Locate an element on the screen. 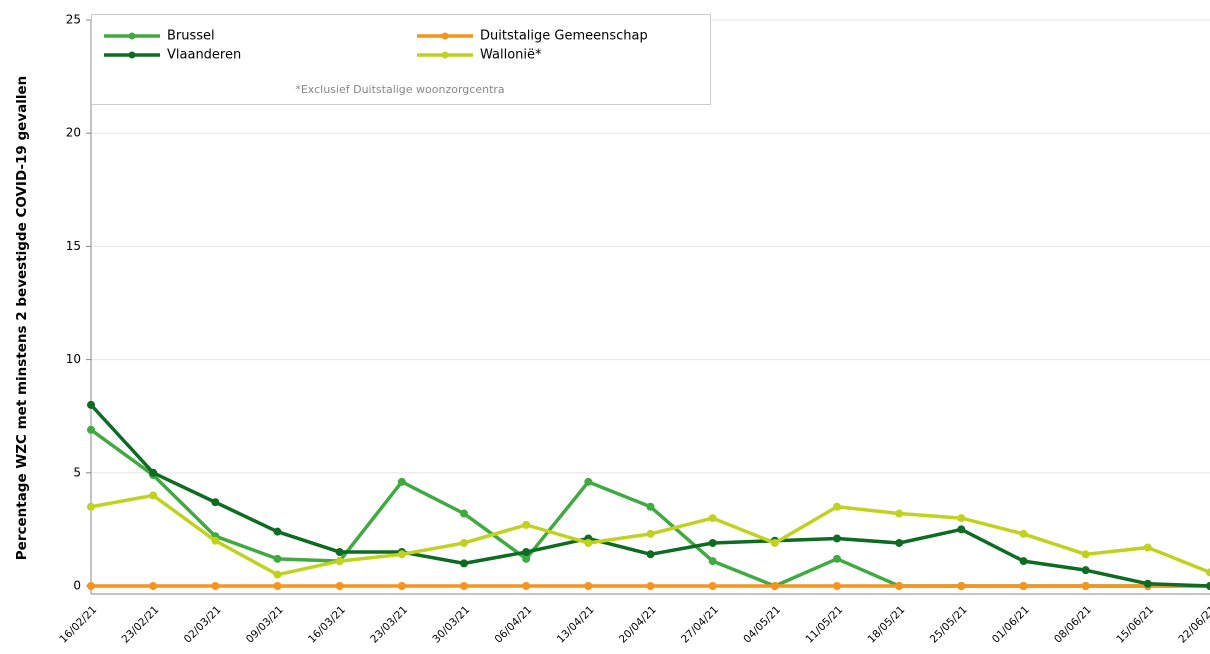 This screenshot has width=1210, height=654. x-tick-label: 13/04/21 is located at coordinates (576, 625).